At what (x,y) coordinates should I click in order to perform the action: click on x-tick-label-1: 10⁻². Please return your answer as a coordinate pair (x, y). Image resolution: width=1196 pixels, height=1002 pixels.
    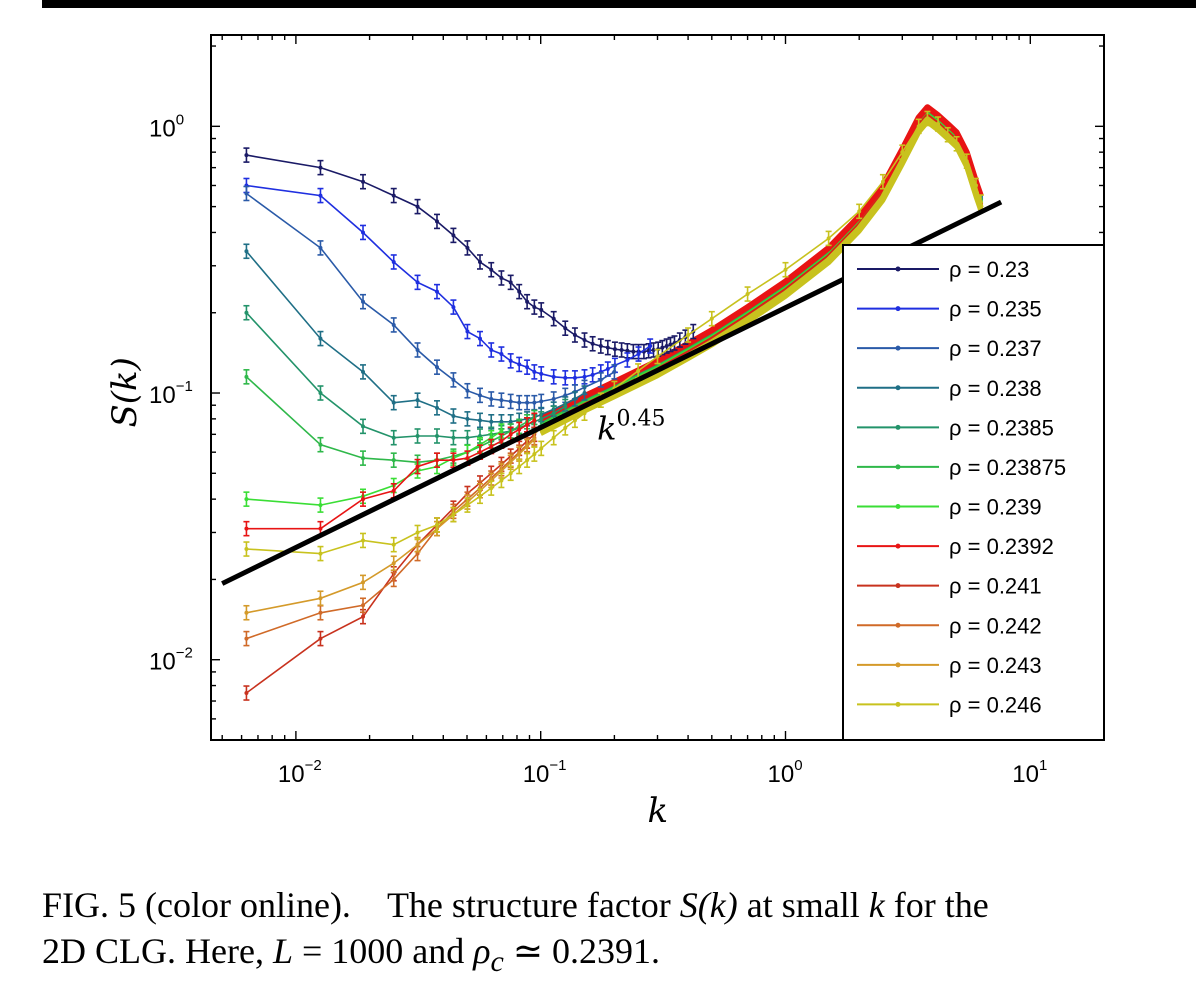
    Looking at the image, I should click on (300, 772).